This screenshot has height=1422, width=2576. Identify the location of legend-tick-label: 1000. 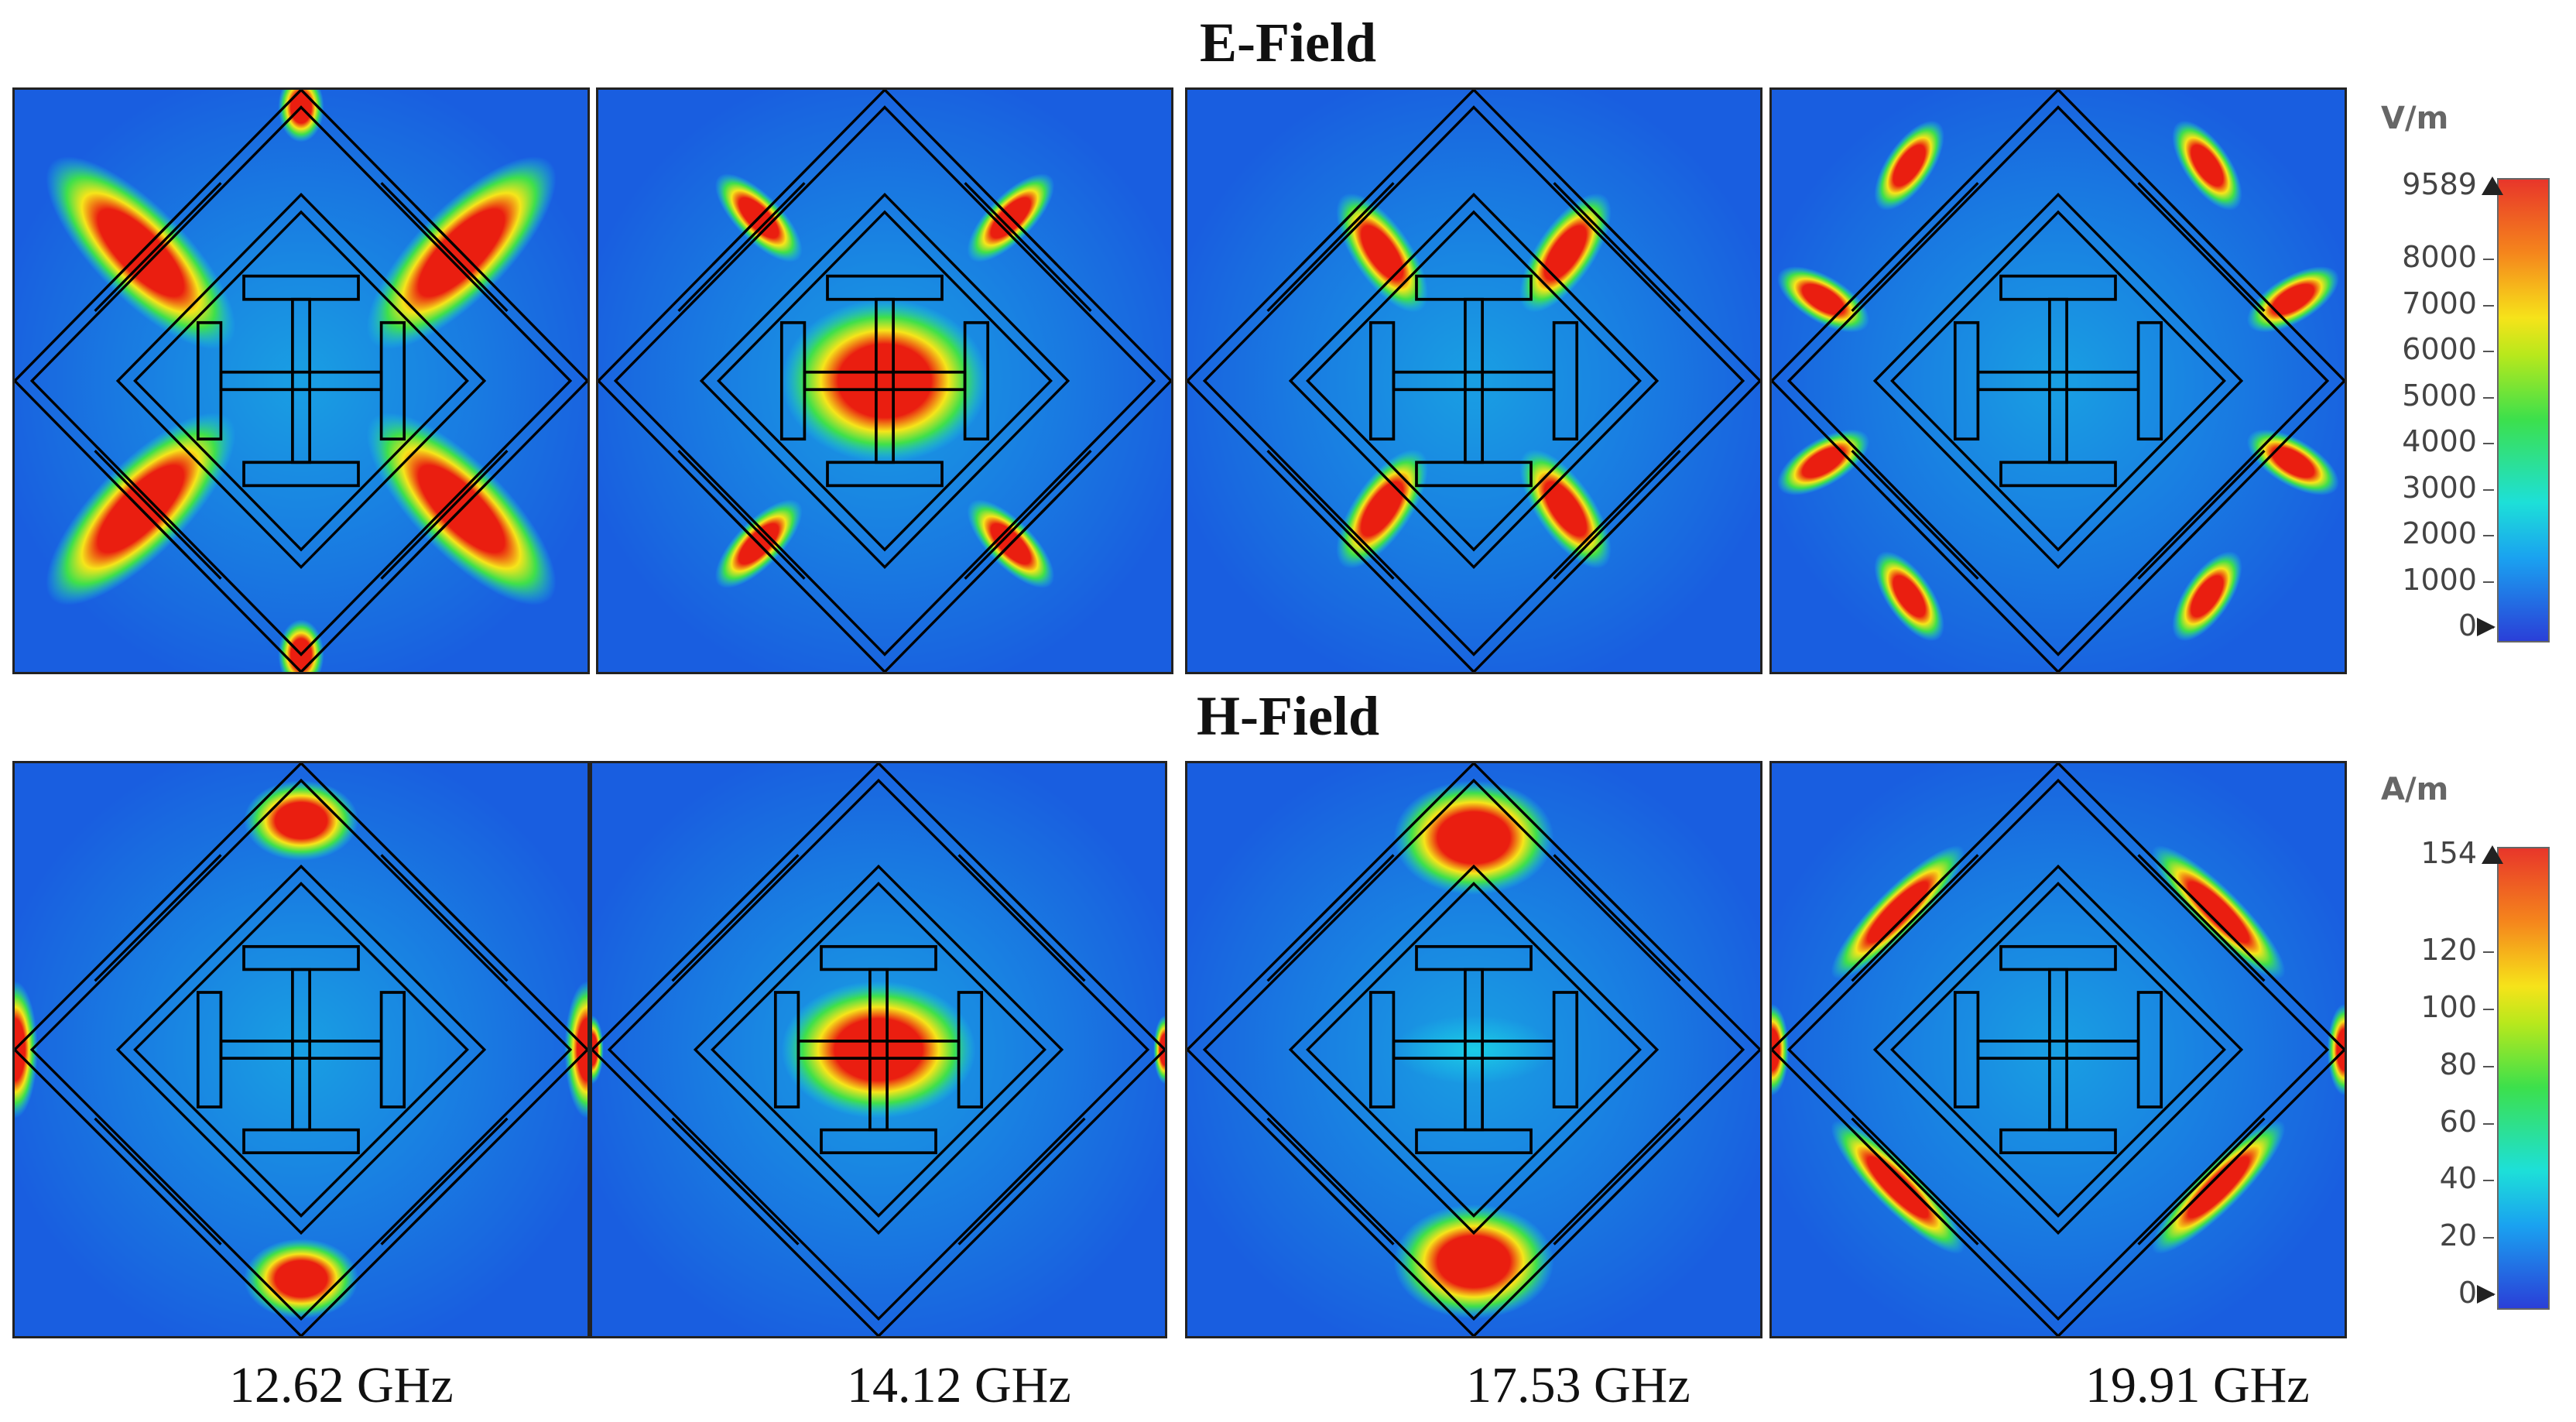
(2439, 579).